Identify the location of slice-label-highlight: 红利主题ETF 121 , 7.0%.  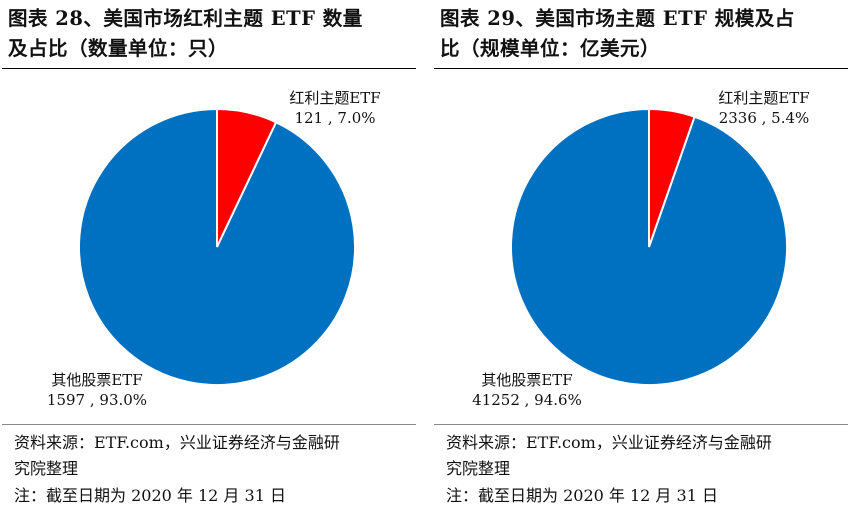
(335, 108).